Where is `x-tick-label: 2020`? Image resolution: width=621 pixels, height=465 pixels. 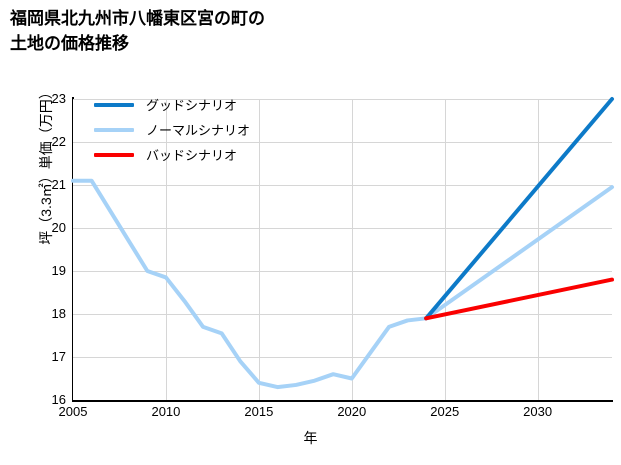
x-tick-label: 2020 is located at coordinates (352, 411).